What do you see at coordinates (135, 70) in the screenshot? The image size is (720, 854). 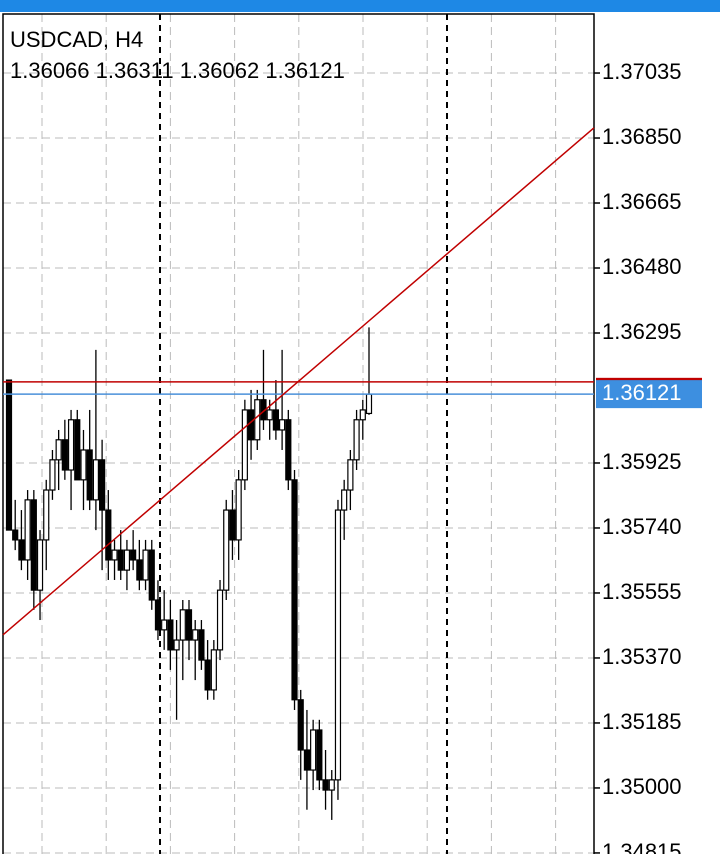 I see `ohlc-high: 1.36311` at bounding box center [135, 70].